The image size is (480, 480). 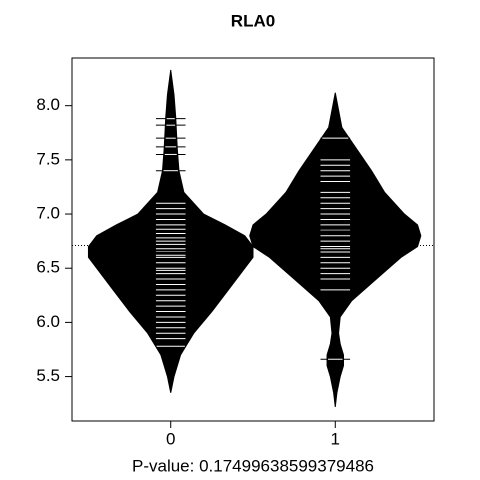 What do you see at coordinates (335, 438) in the screenshot?
I see `x-tick-label: 1` at bounding box center [335, 438].